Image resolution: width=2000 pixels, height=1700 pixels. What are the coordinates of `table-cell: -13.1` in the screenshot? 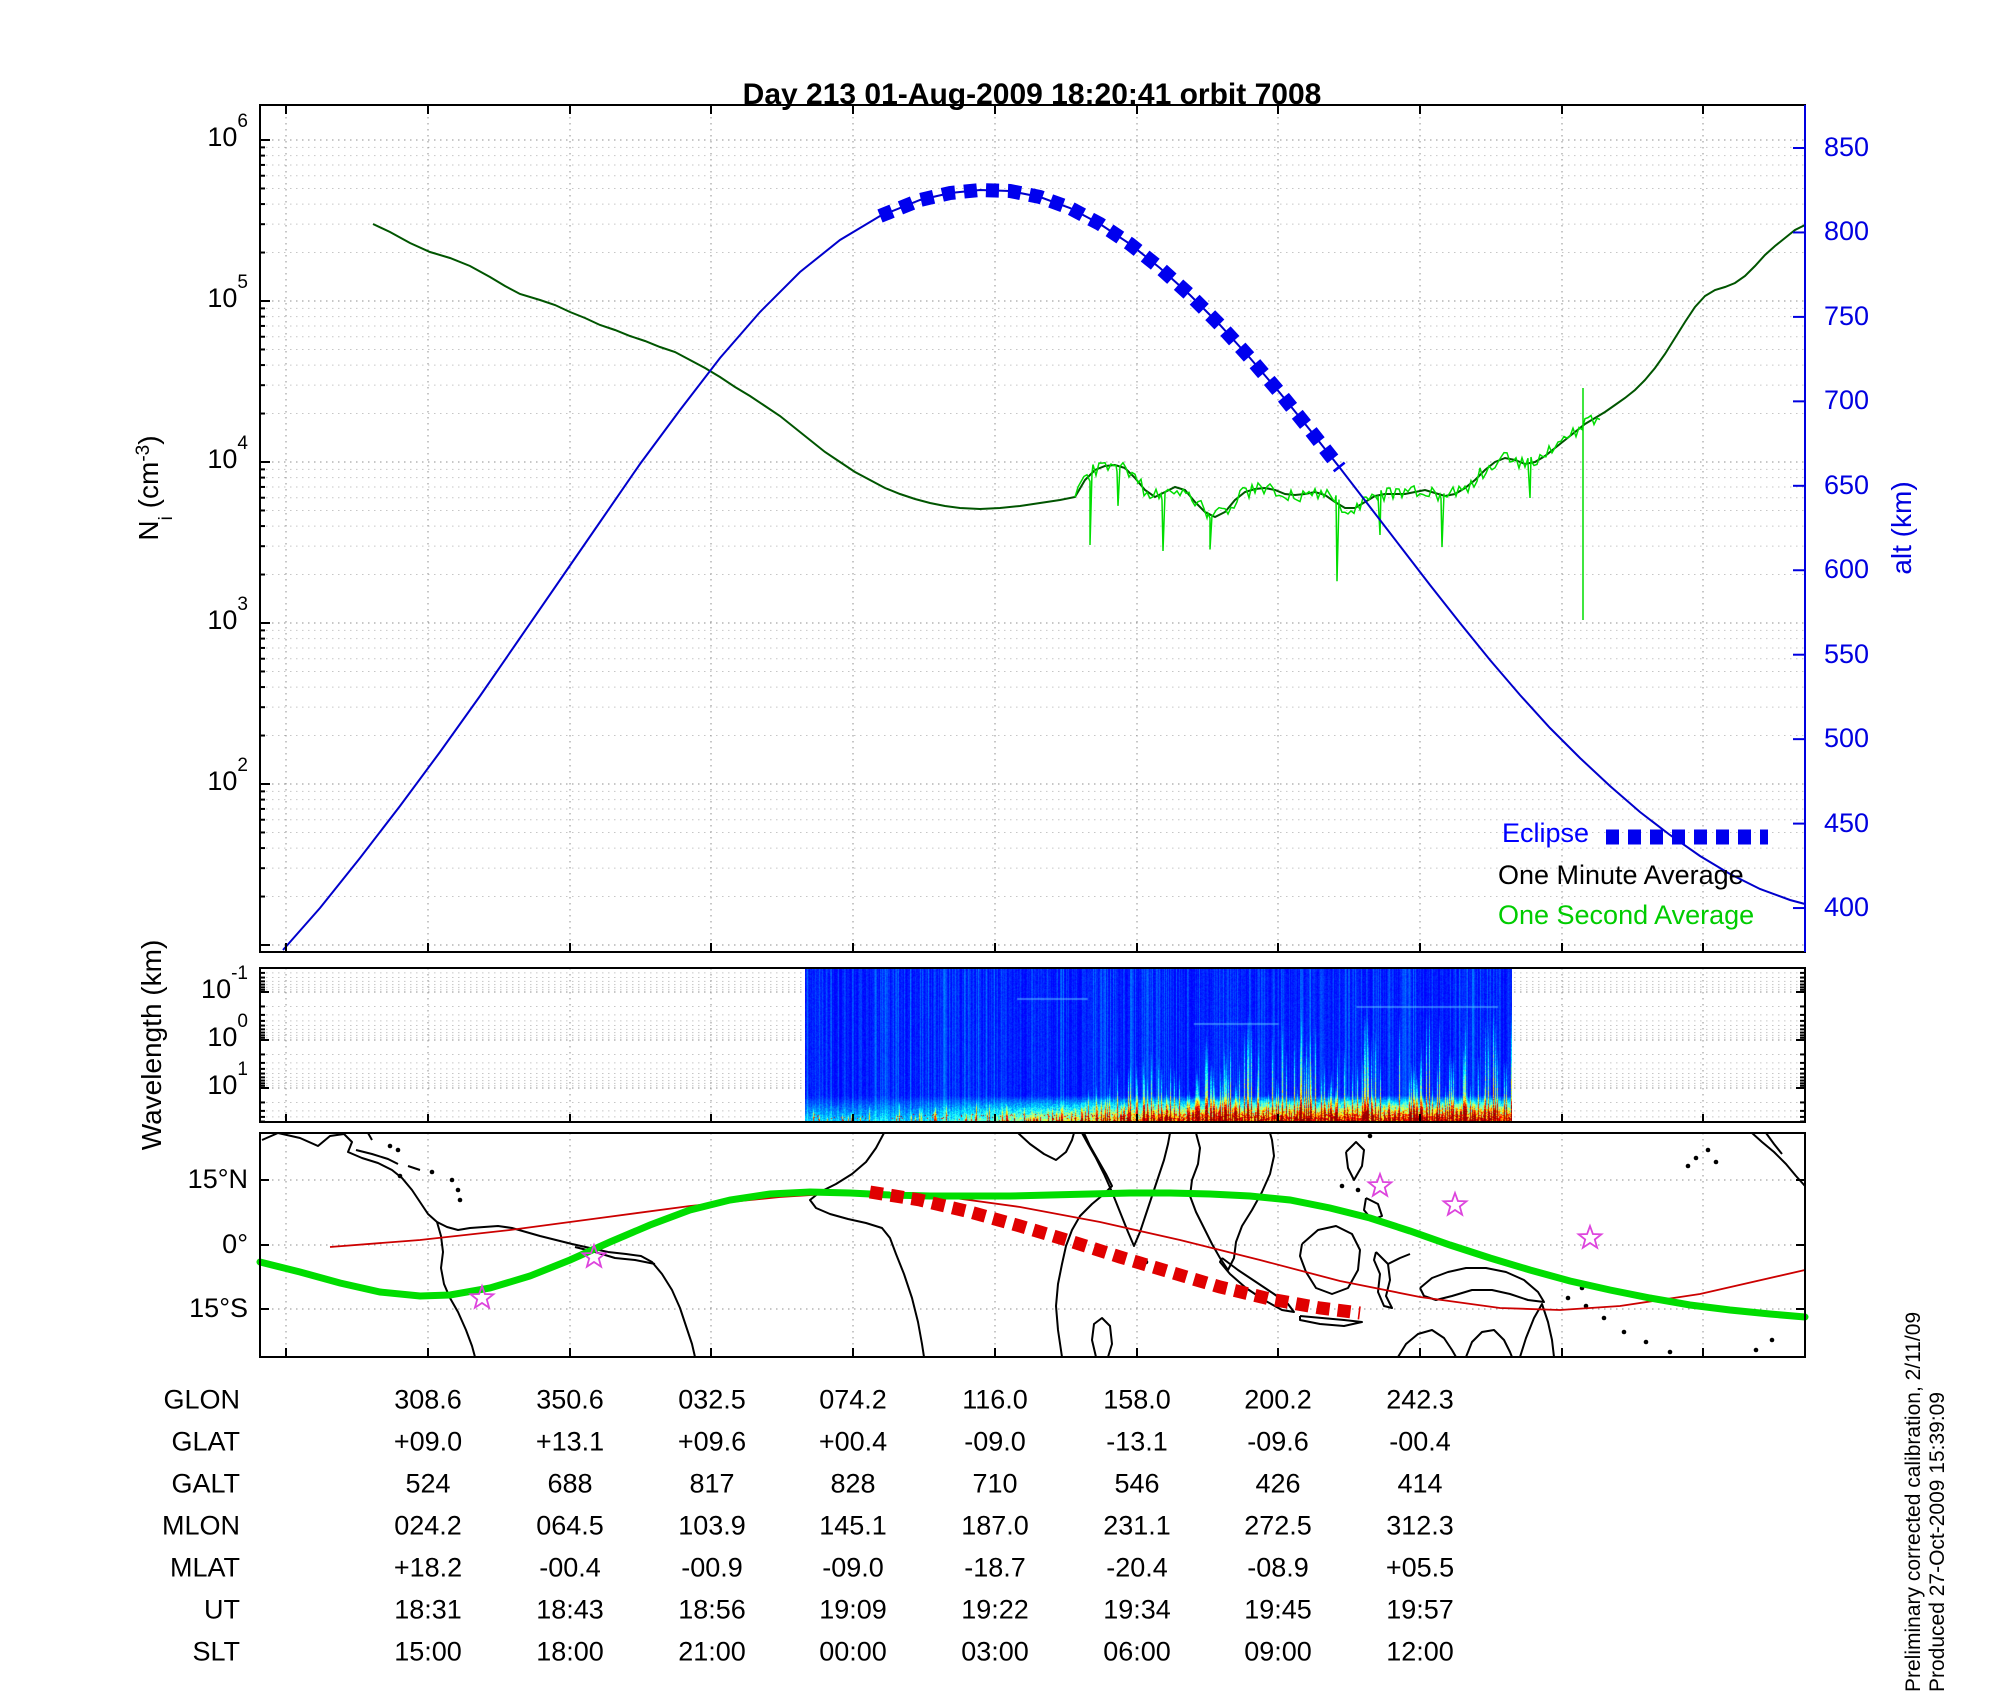 It's located at (1137, 1441).